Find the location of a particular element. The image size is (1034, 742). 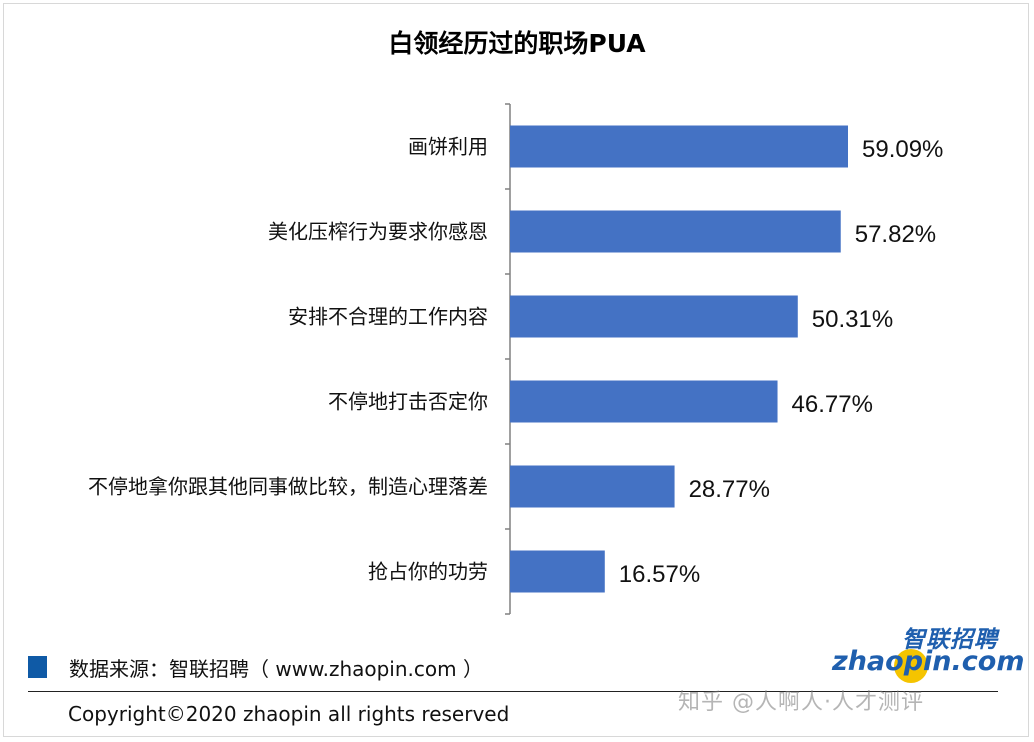

data-label: 59.09% is located at coordinates (902, 149).